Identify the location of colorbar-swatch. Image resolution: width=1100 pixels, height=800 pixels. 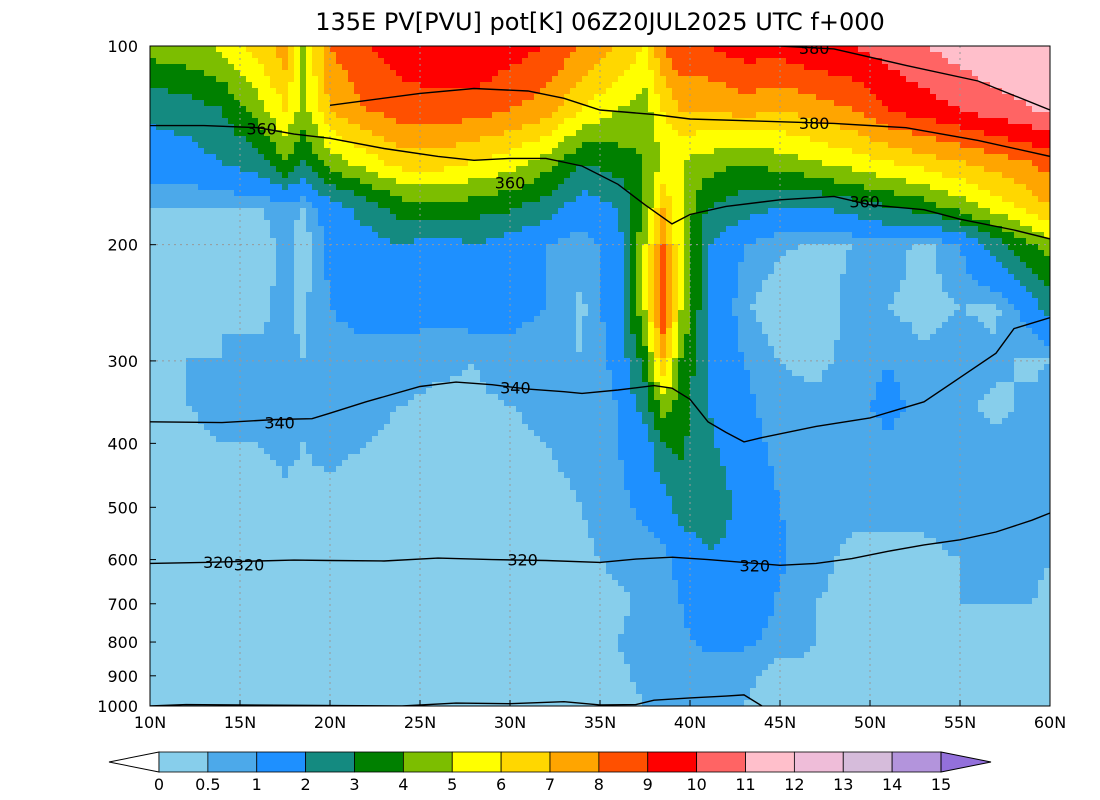
(867, 762).